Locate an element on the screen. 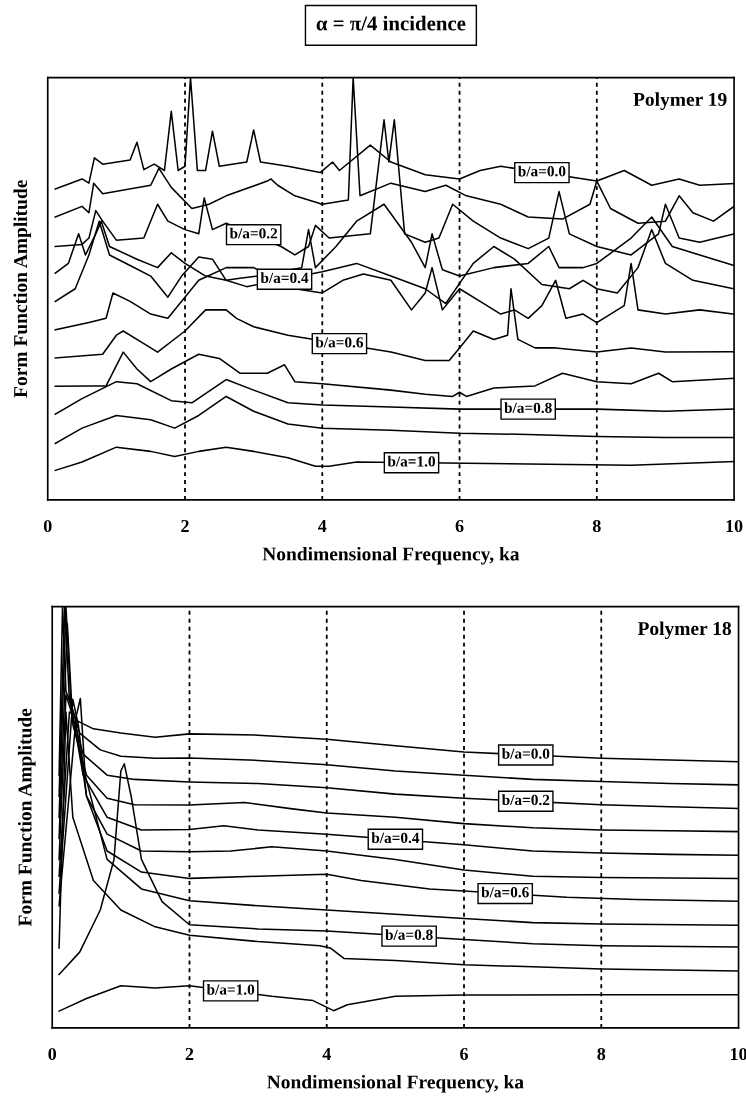 This screenshot has height=1100, width=746. chart-title: α = π/4 incidence is located at coordinates (391, 23).